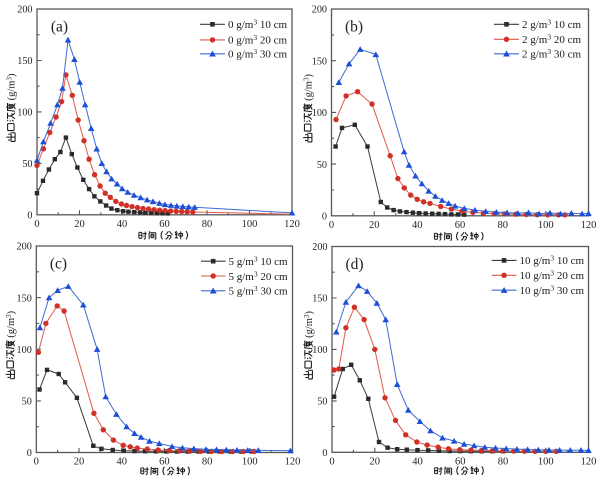 This screenshot has width=600, height=483. I want to click on svg-text: (c), so click(58, 264).